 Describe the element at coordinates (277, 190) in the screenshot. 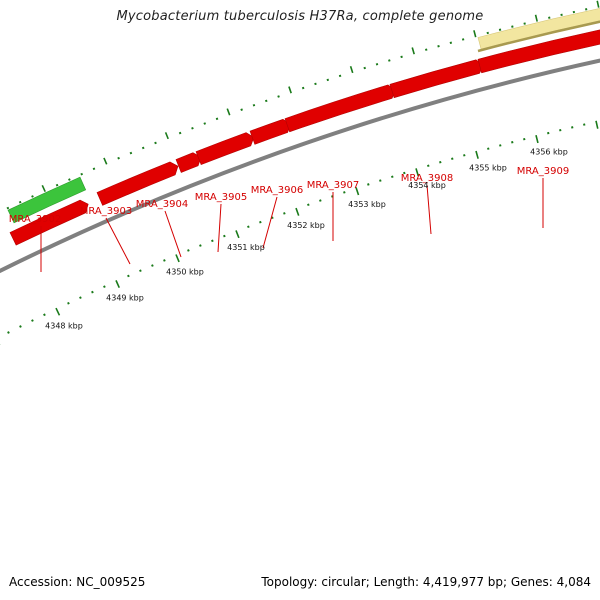

I see `gene-label: MRA_3906` at that location.